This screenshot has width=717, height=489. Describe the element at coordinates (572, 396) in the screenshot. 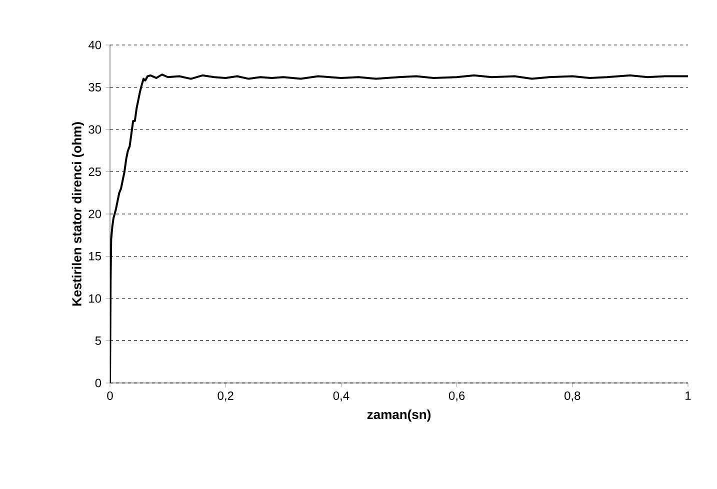

I see `x-tick-label: 0,8` at that location.